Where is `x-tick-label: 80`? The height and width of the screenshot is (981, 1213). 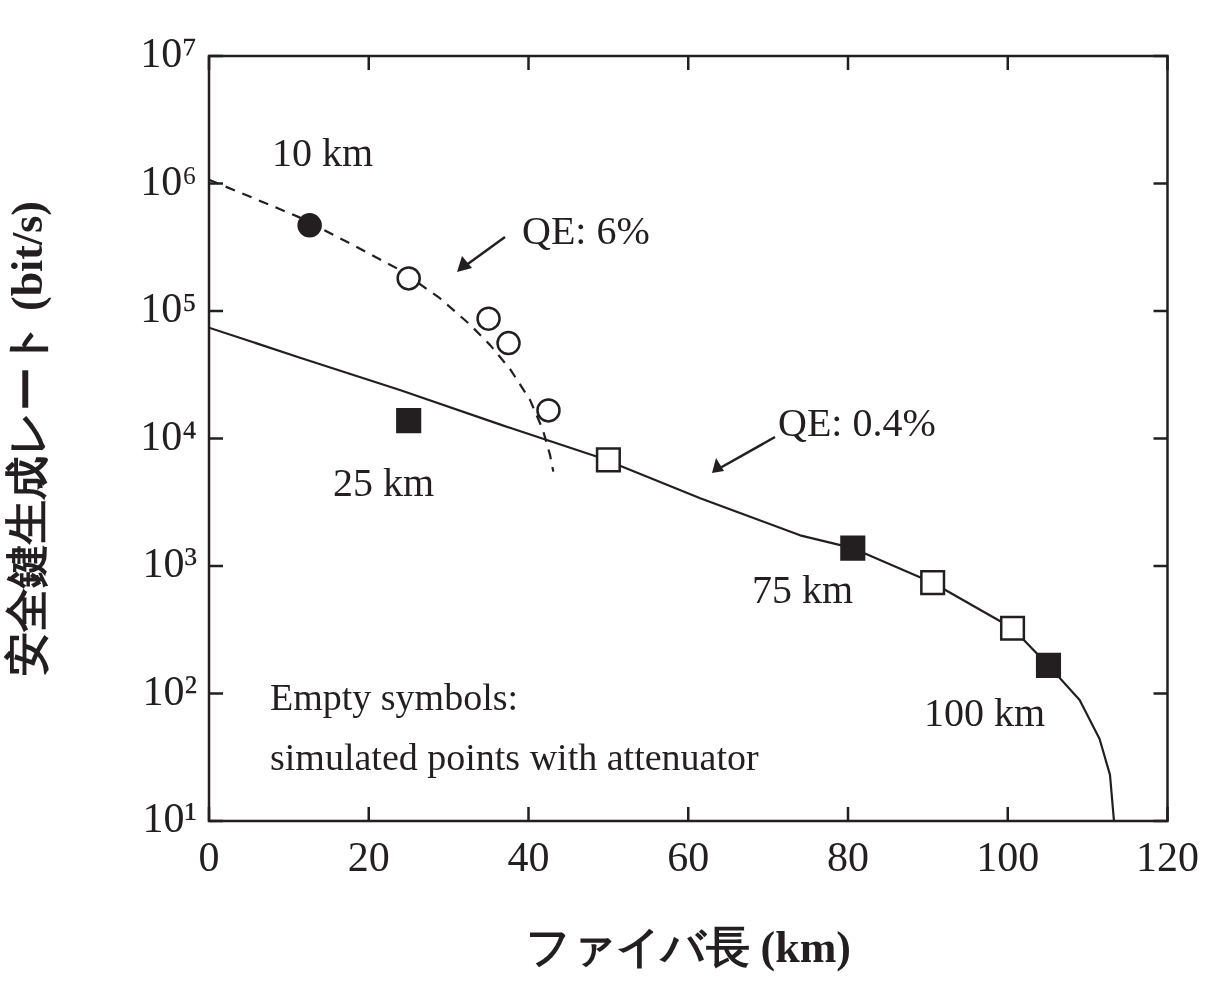 x-tick-label: 80 is located at coordinates (848, 857).